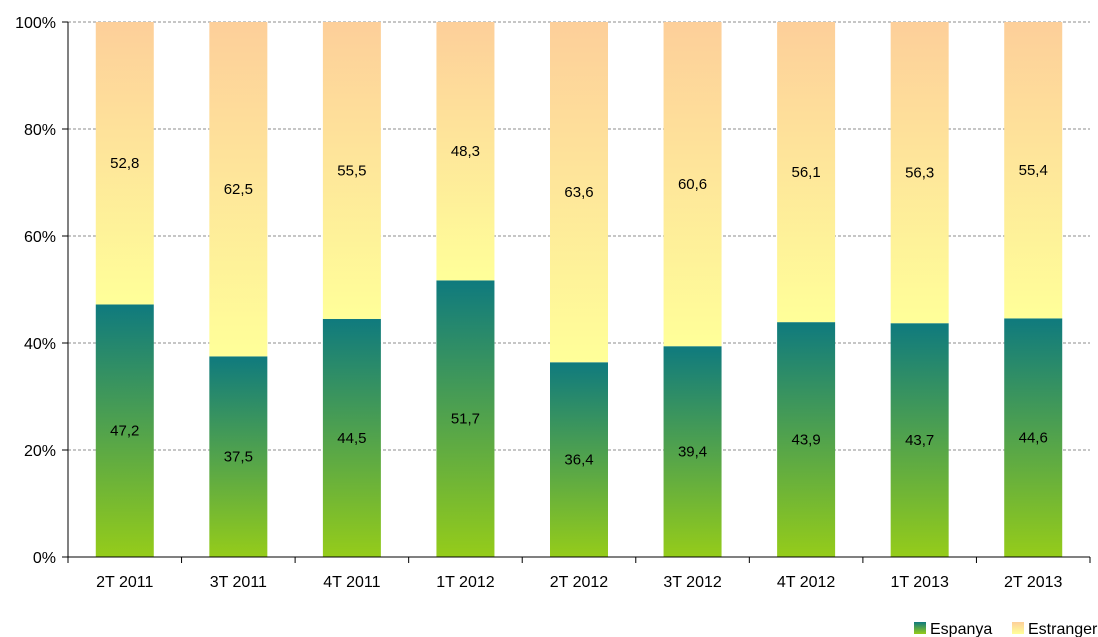 The height and width of the screenshot is (637, 1098). I want to click on data-label: 56,3, so click(919, 173).